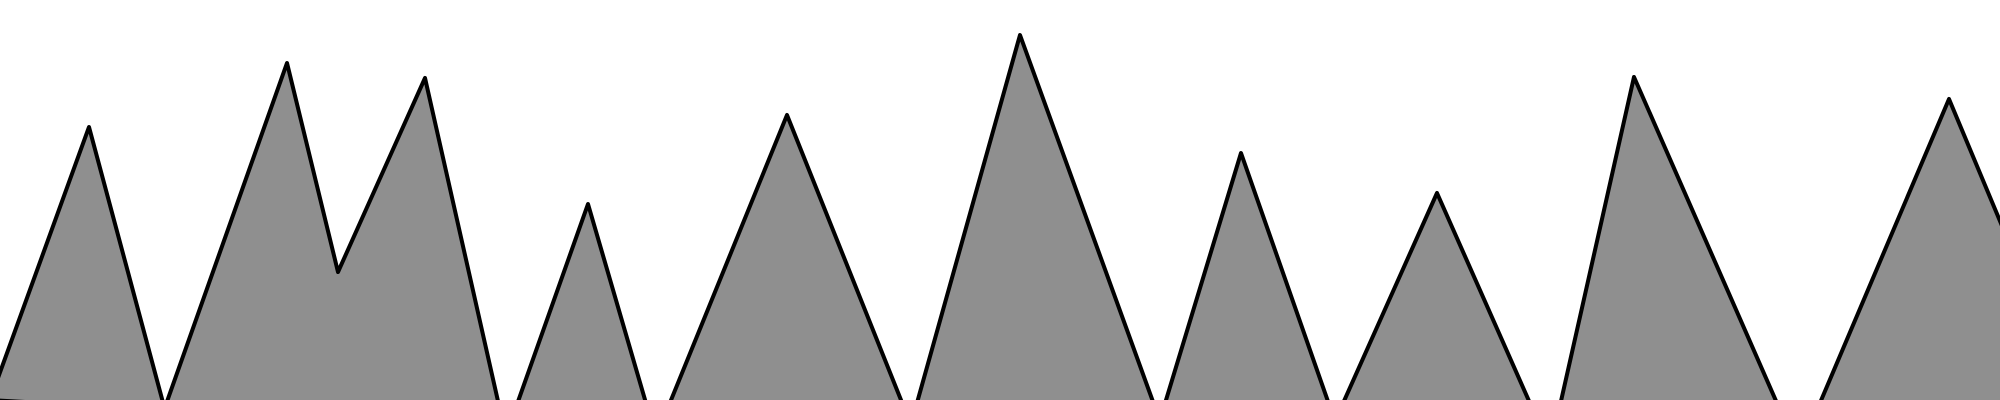  Describe the element at coordinates (332, 230) in the screenshot. I see `mountain-2-double-peak` at that location.